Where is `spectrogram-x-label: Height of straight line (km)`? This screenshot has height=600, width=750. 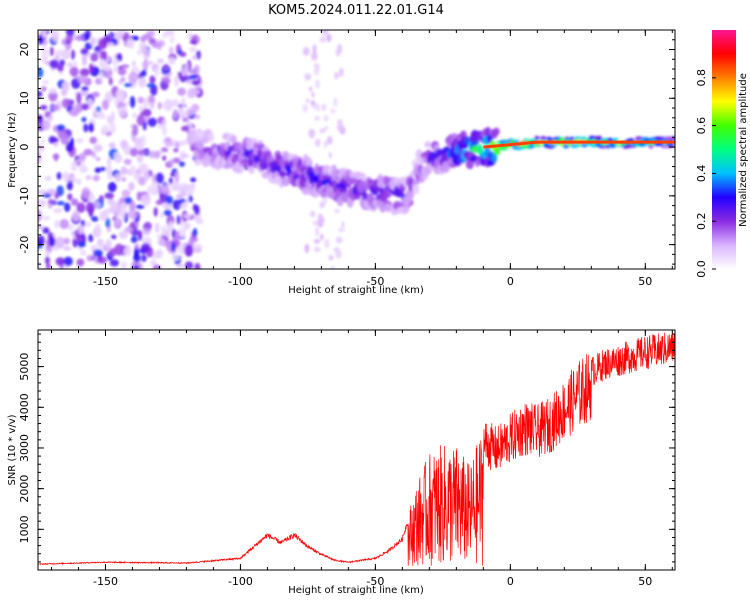 spectrogram-x-label: Height of straight line (km) is located at coordinates (356, 290).